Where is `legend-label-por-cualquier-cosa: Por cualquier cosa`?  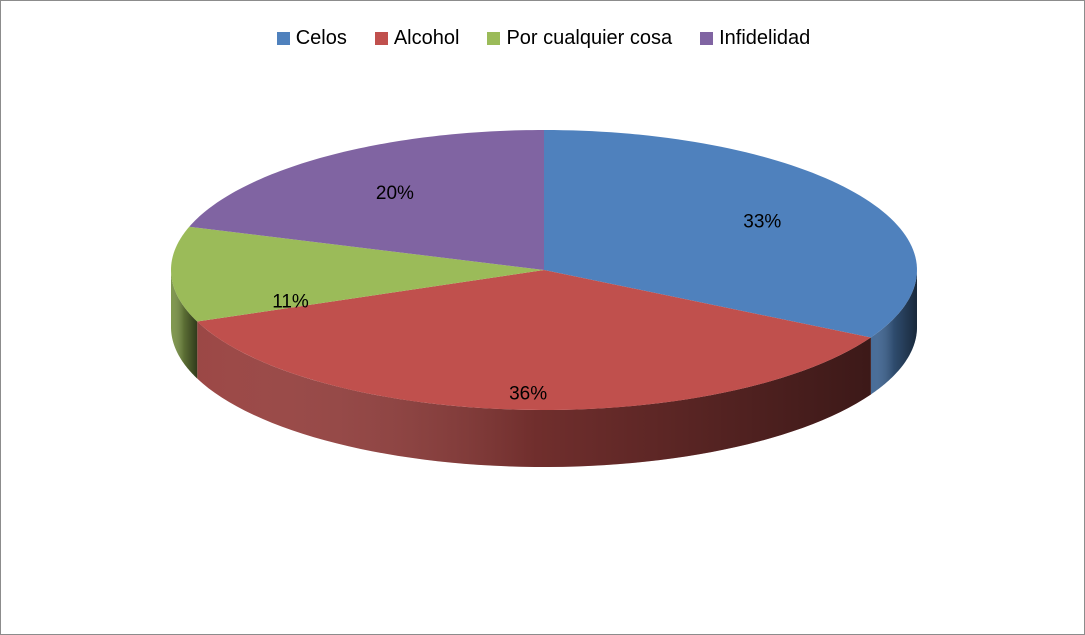
legend-label-por-cualquier-cosa: Por cualquier cosa is located at coordinates (589, 38).